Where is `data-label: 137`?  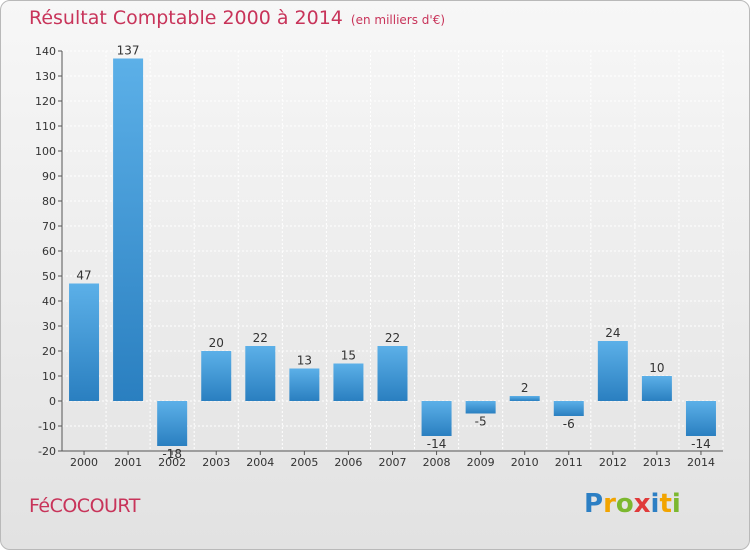
data-label: 137 is located at coordinates (128, 51).